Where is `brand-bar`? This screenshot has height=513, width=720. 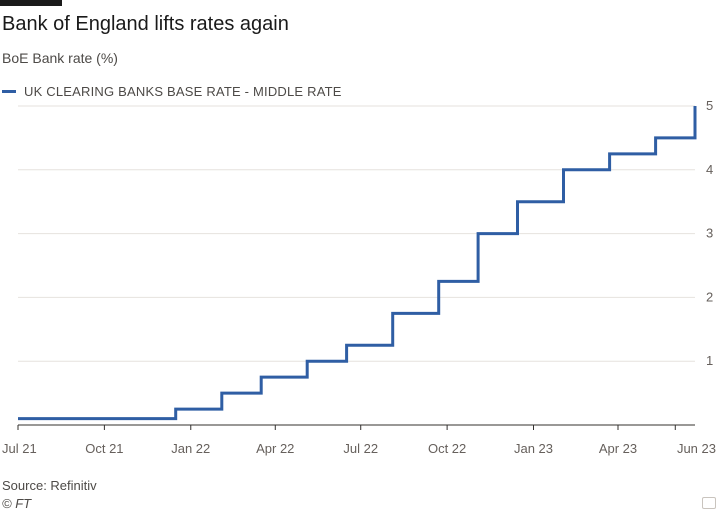
brand-bar is located at coordinates (31, 3).